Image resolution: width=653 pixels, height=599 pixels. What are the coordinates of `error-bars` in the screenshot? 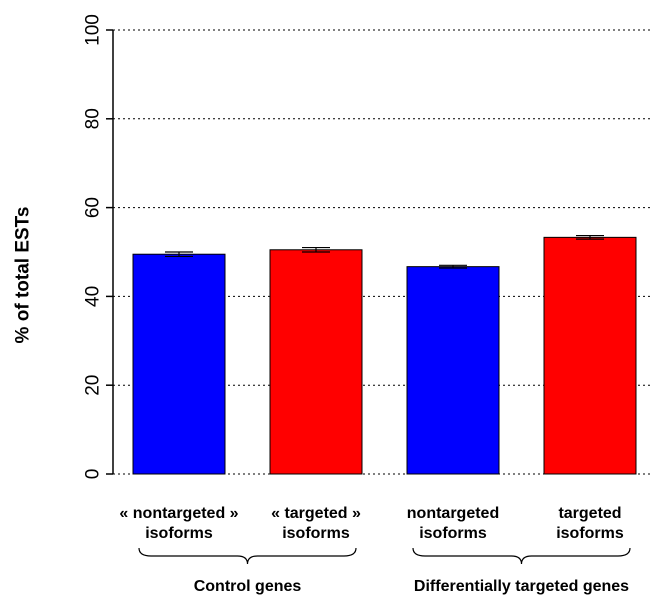 It's located at (384, 251).